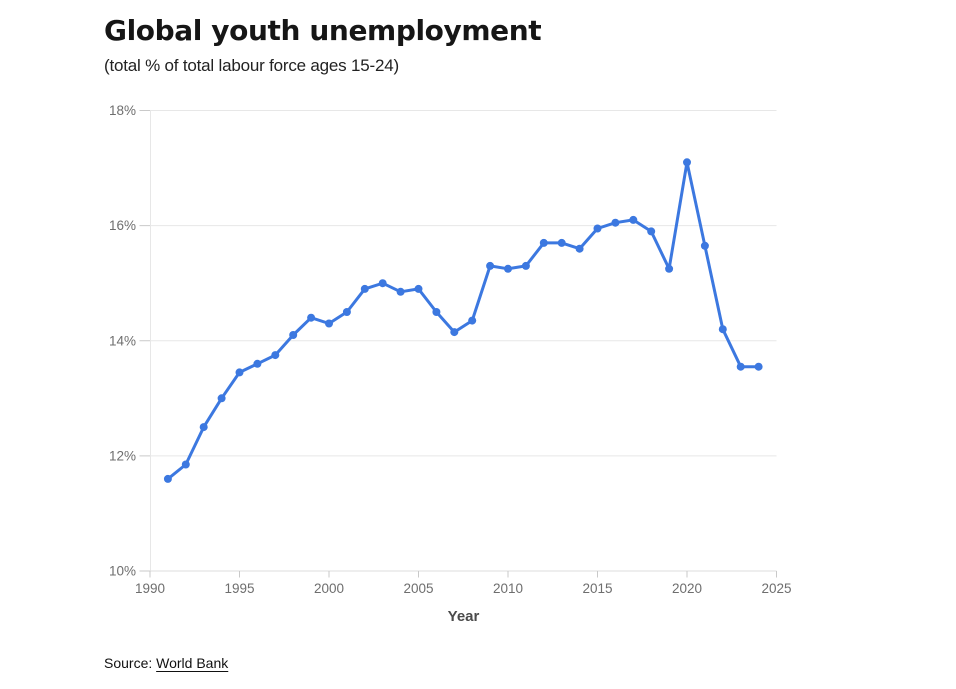 The image size is (956, 689). I want to click on data-point-1999, so click(311, 317).